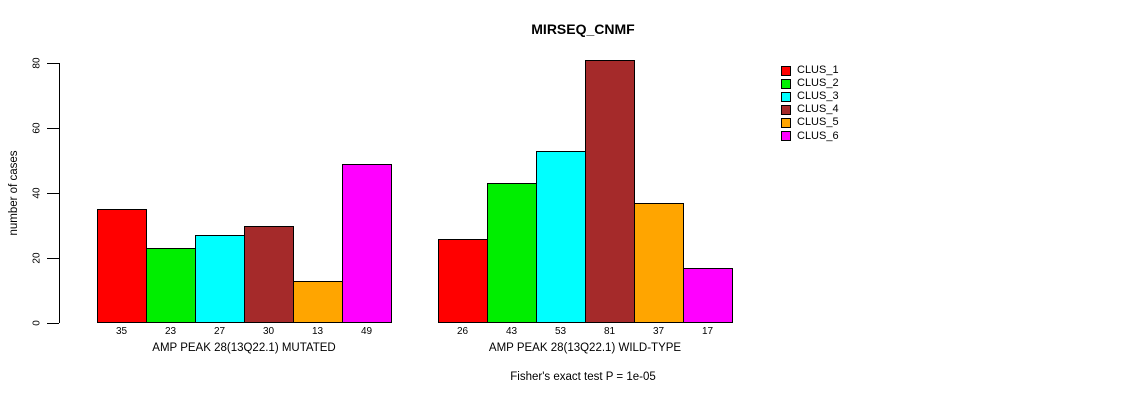  What do you see at coordinates (659, 262) in the screenshot?
I see `bar-clus_5-group2` at bounding box center [659, 262].